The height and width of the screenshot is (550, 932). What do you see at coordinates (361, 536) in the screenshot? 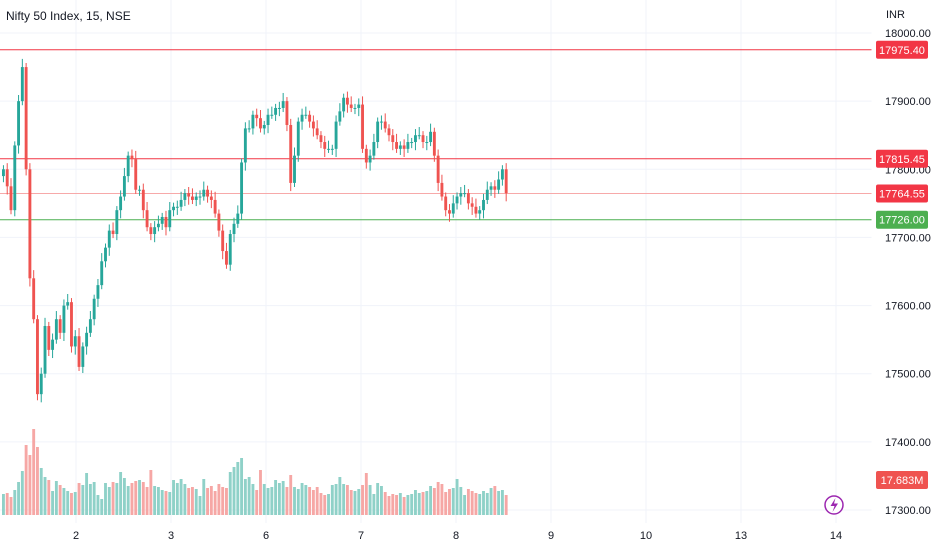
I see `date-tick-label: 7` at bounding box center [361, 536].